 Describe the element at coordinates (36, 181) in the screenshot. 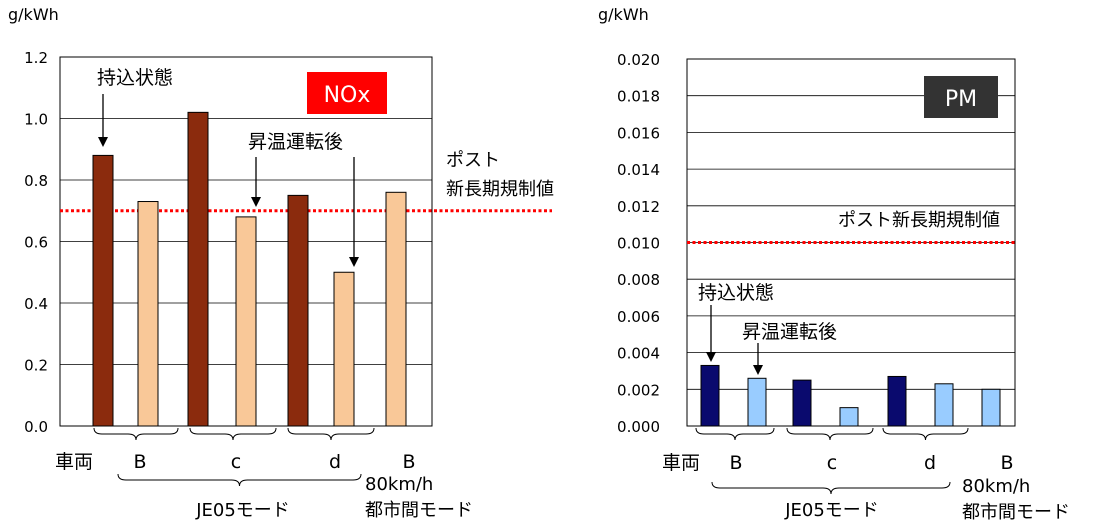

I see `y-tick-label: 0.8` at that location.